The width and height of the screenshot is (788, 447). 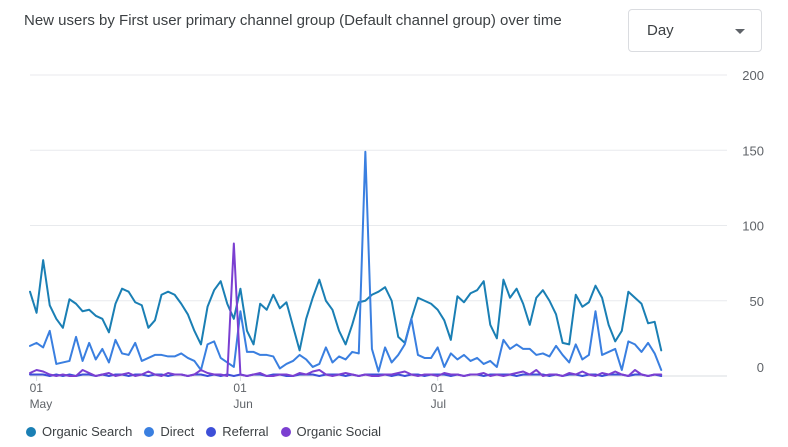 I want to click on x-tick-month-2: Jul, so click(x=438, y=404).